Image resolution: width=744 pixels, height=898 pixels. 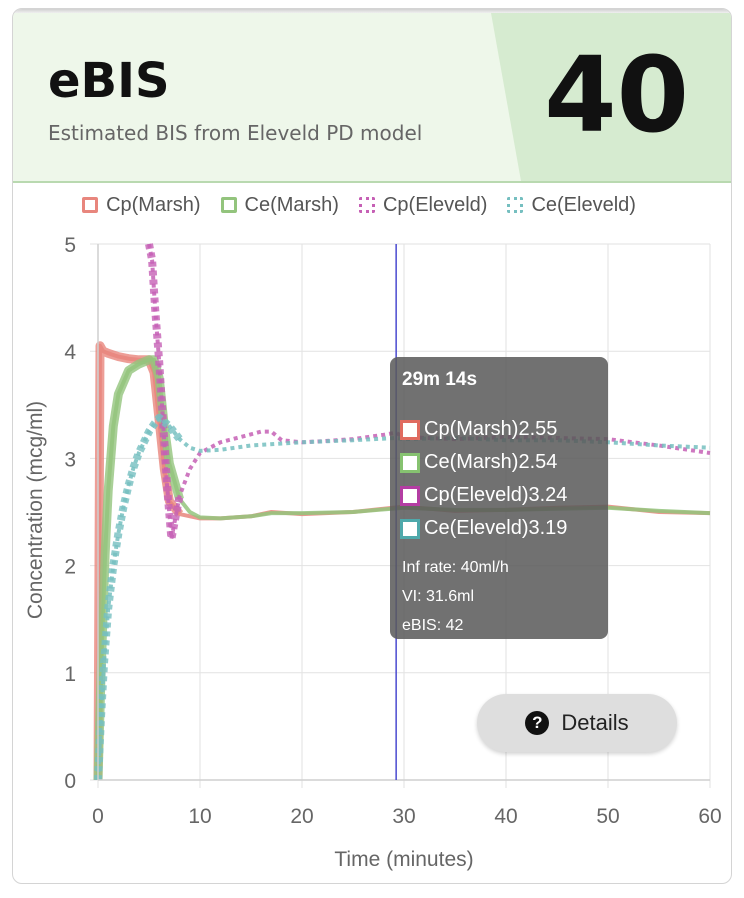 I want to click on tooltip-row-cp-marsh: Cp(Marsh)2.55, so click(x=478, y=429).